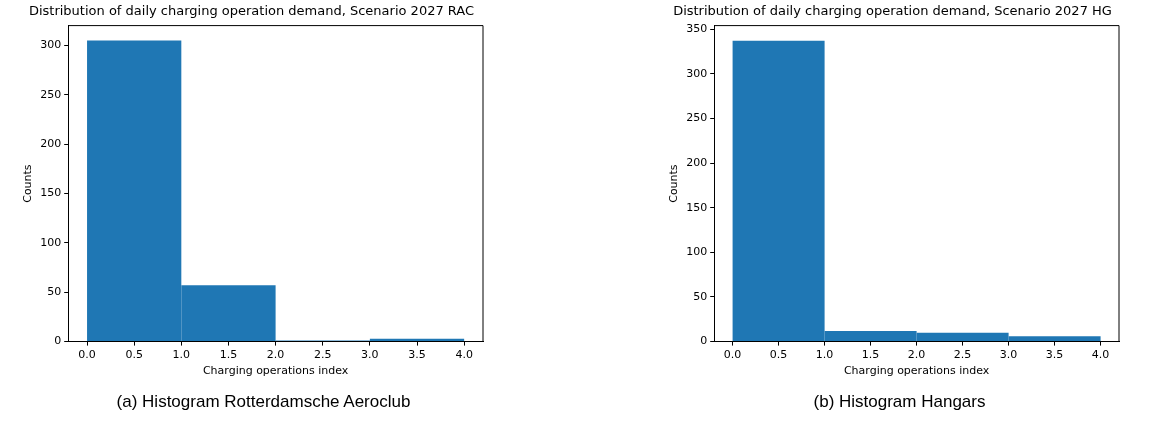  I want to click on text: (a) Histogram Rotterdamsche Aeroclub, so click(263, 402).